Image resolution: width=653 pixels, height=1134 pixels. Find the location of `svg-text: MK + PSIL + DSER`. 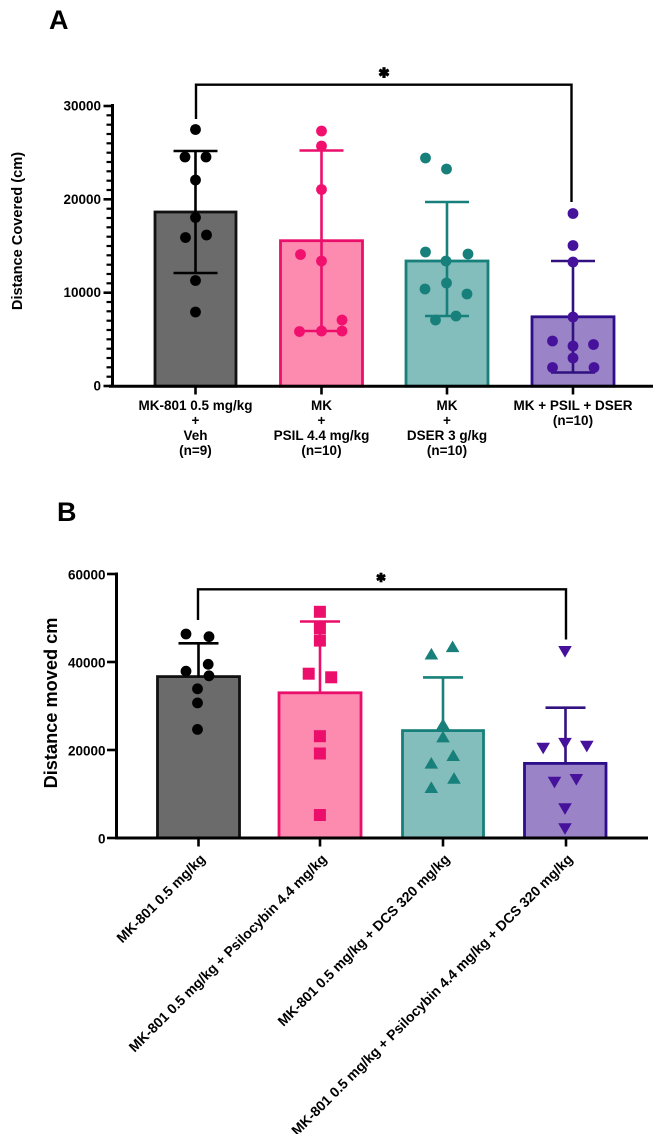

svg-text: MK + PSIL + DSER is located at coordinates (572, 405).